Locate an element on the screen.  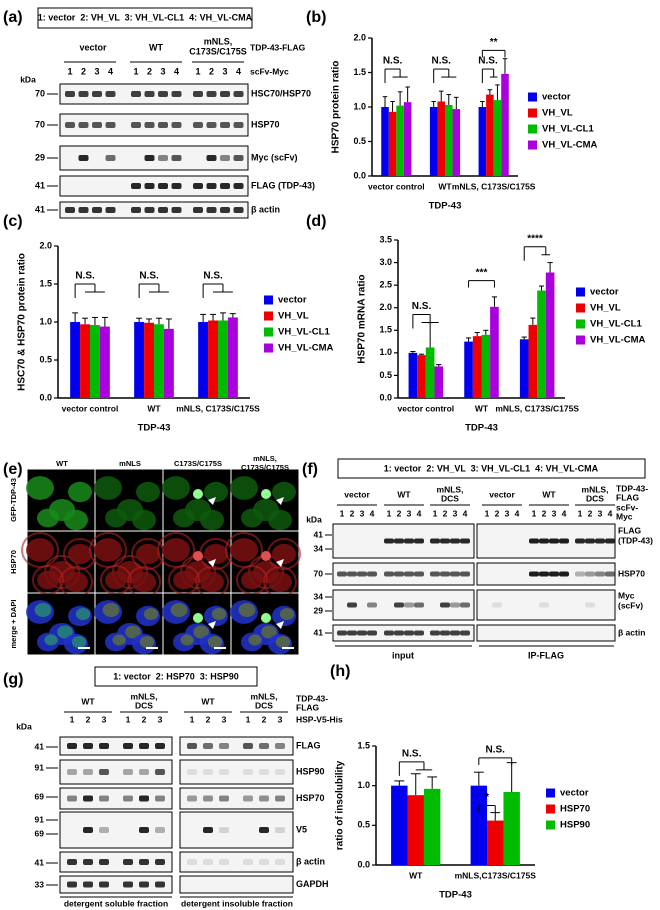
label: 1 is located at coordinates (342, 513).